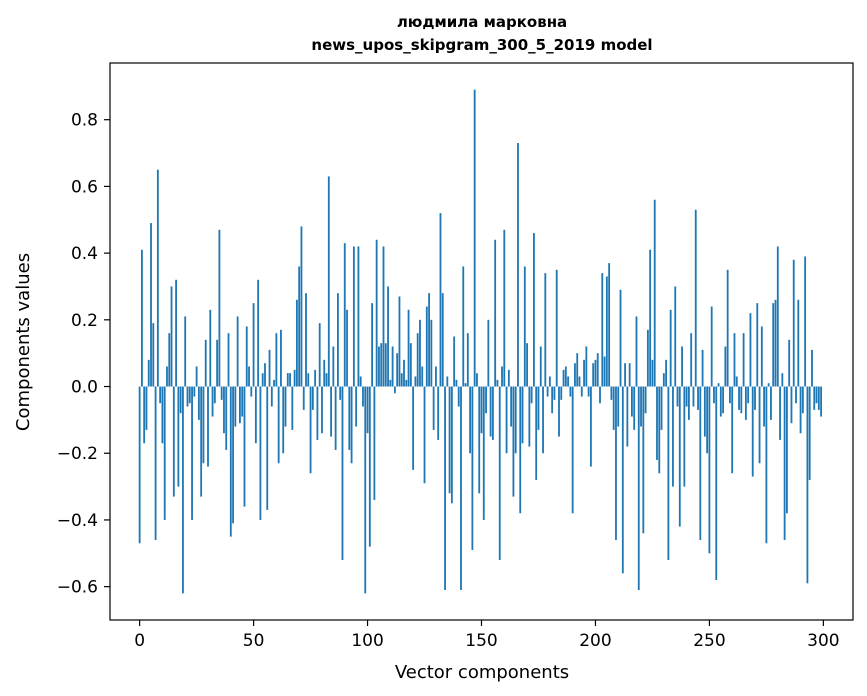 The width and height of the screenshot is (867, 696). Describe the element at coordinates (709, 641) in the screenshot. I see `x-tick-label: 250` at that location.